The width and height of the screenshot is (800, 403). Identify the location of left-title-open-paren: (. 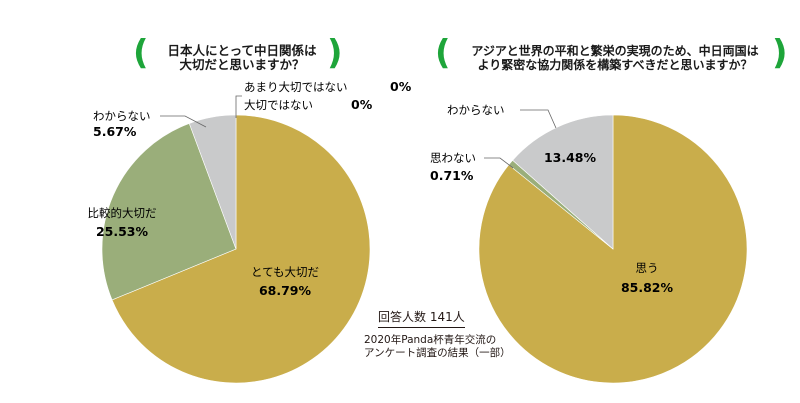
(141, 53).